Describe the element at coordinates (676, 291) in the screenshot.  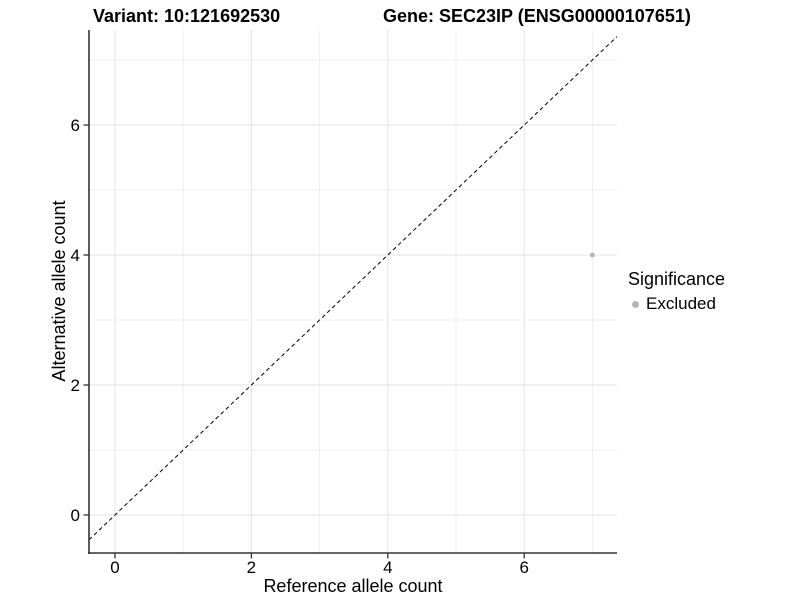
I see `legend: Significance Excluded` at that location.